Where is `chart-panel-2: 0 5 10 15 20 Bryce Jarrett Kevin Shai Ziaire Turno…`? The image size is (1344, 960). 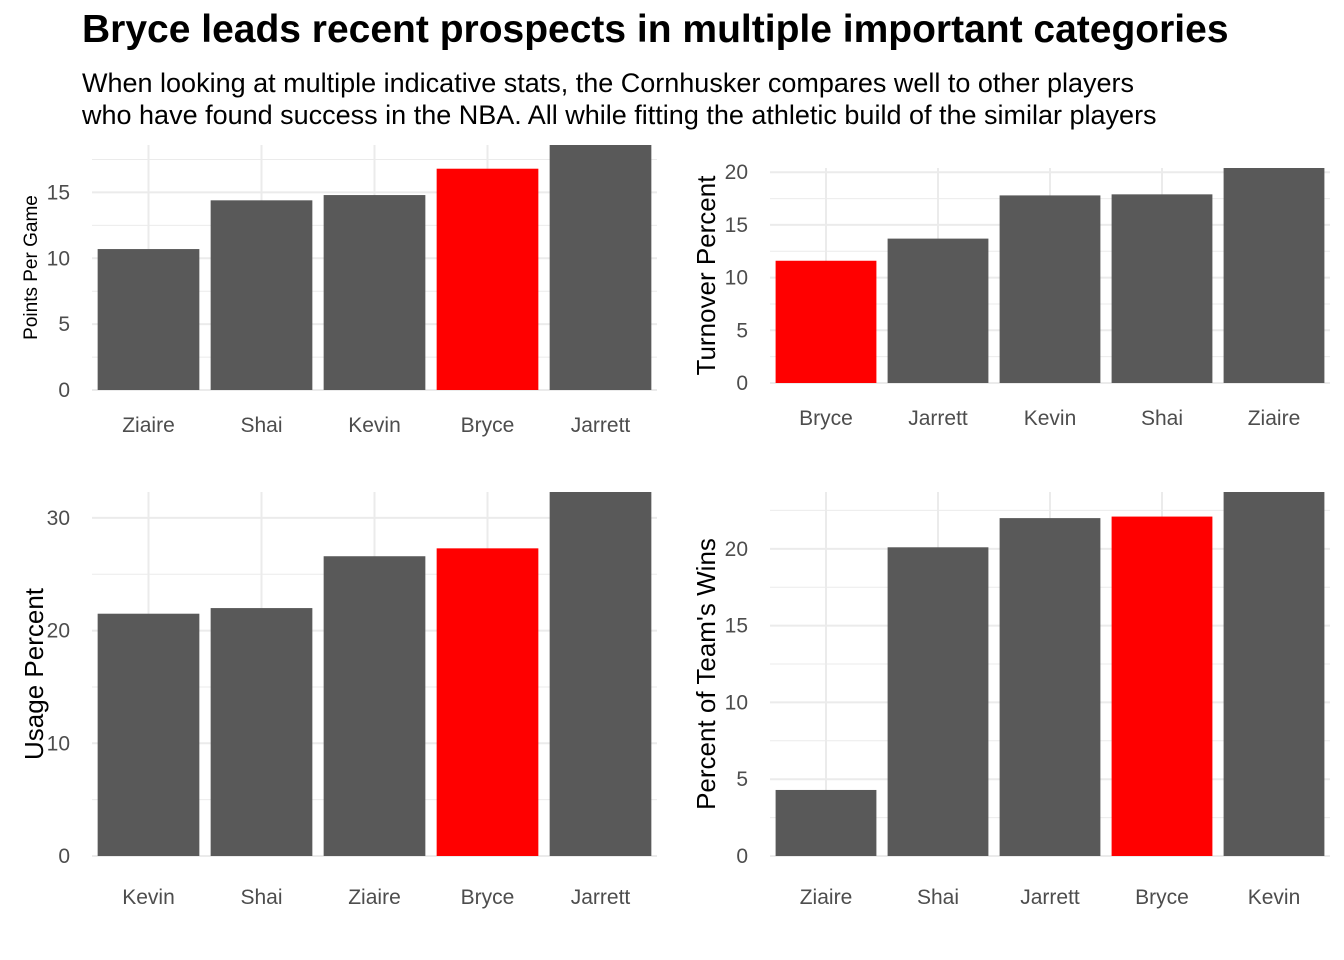 chart-panel-2: 0 5 10 15 20 Bryce Jarrett Kevin Shai Ziaire Turno… is located at coordinates (1010, 295).